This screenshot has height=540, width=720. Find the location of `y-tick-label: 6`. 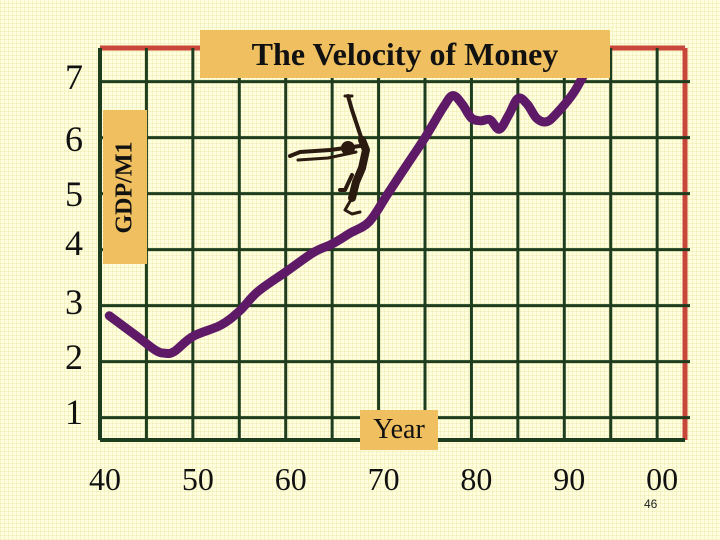

y-tick-label: 6 is located at coordinates (74, 139).